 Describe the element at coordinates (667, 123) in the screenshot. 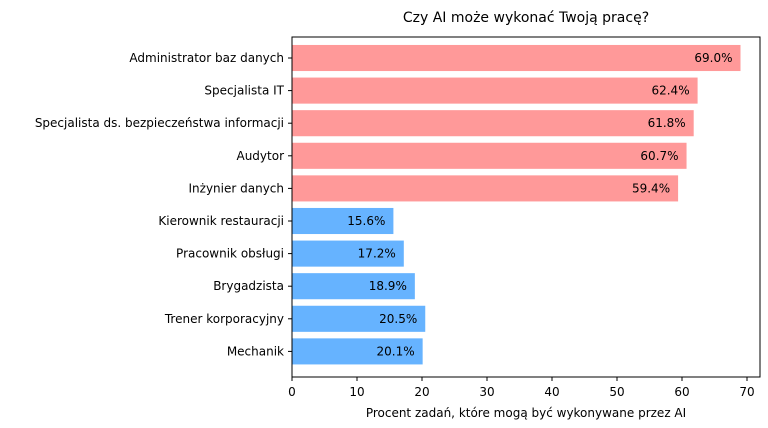

I see `bar-value-label: 61.8%` at that location.